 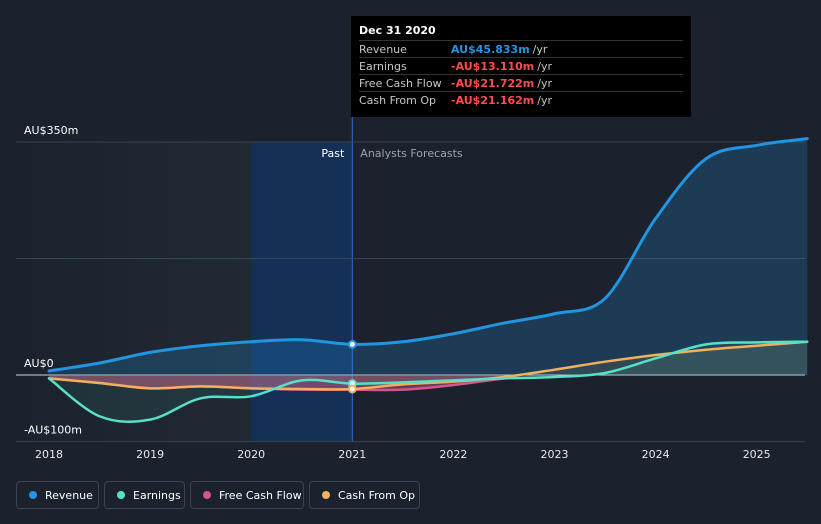 I want to click on earnings-area, so click(x=428, y=381).